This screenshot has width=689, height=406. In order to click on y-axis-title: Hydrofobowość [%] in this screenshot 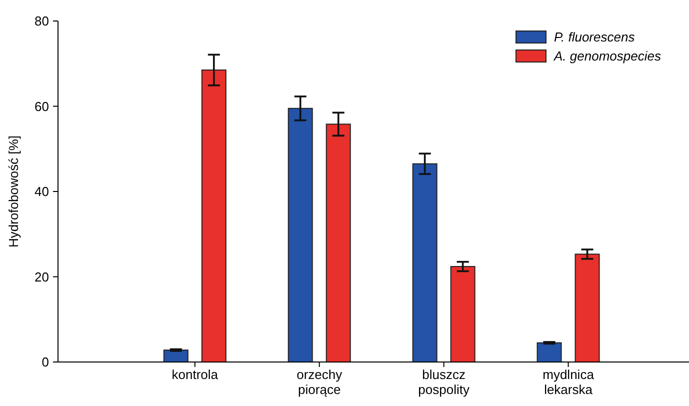, I will do `click(13, 192)`.